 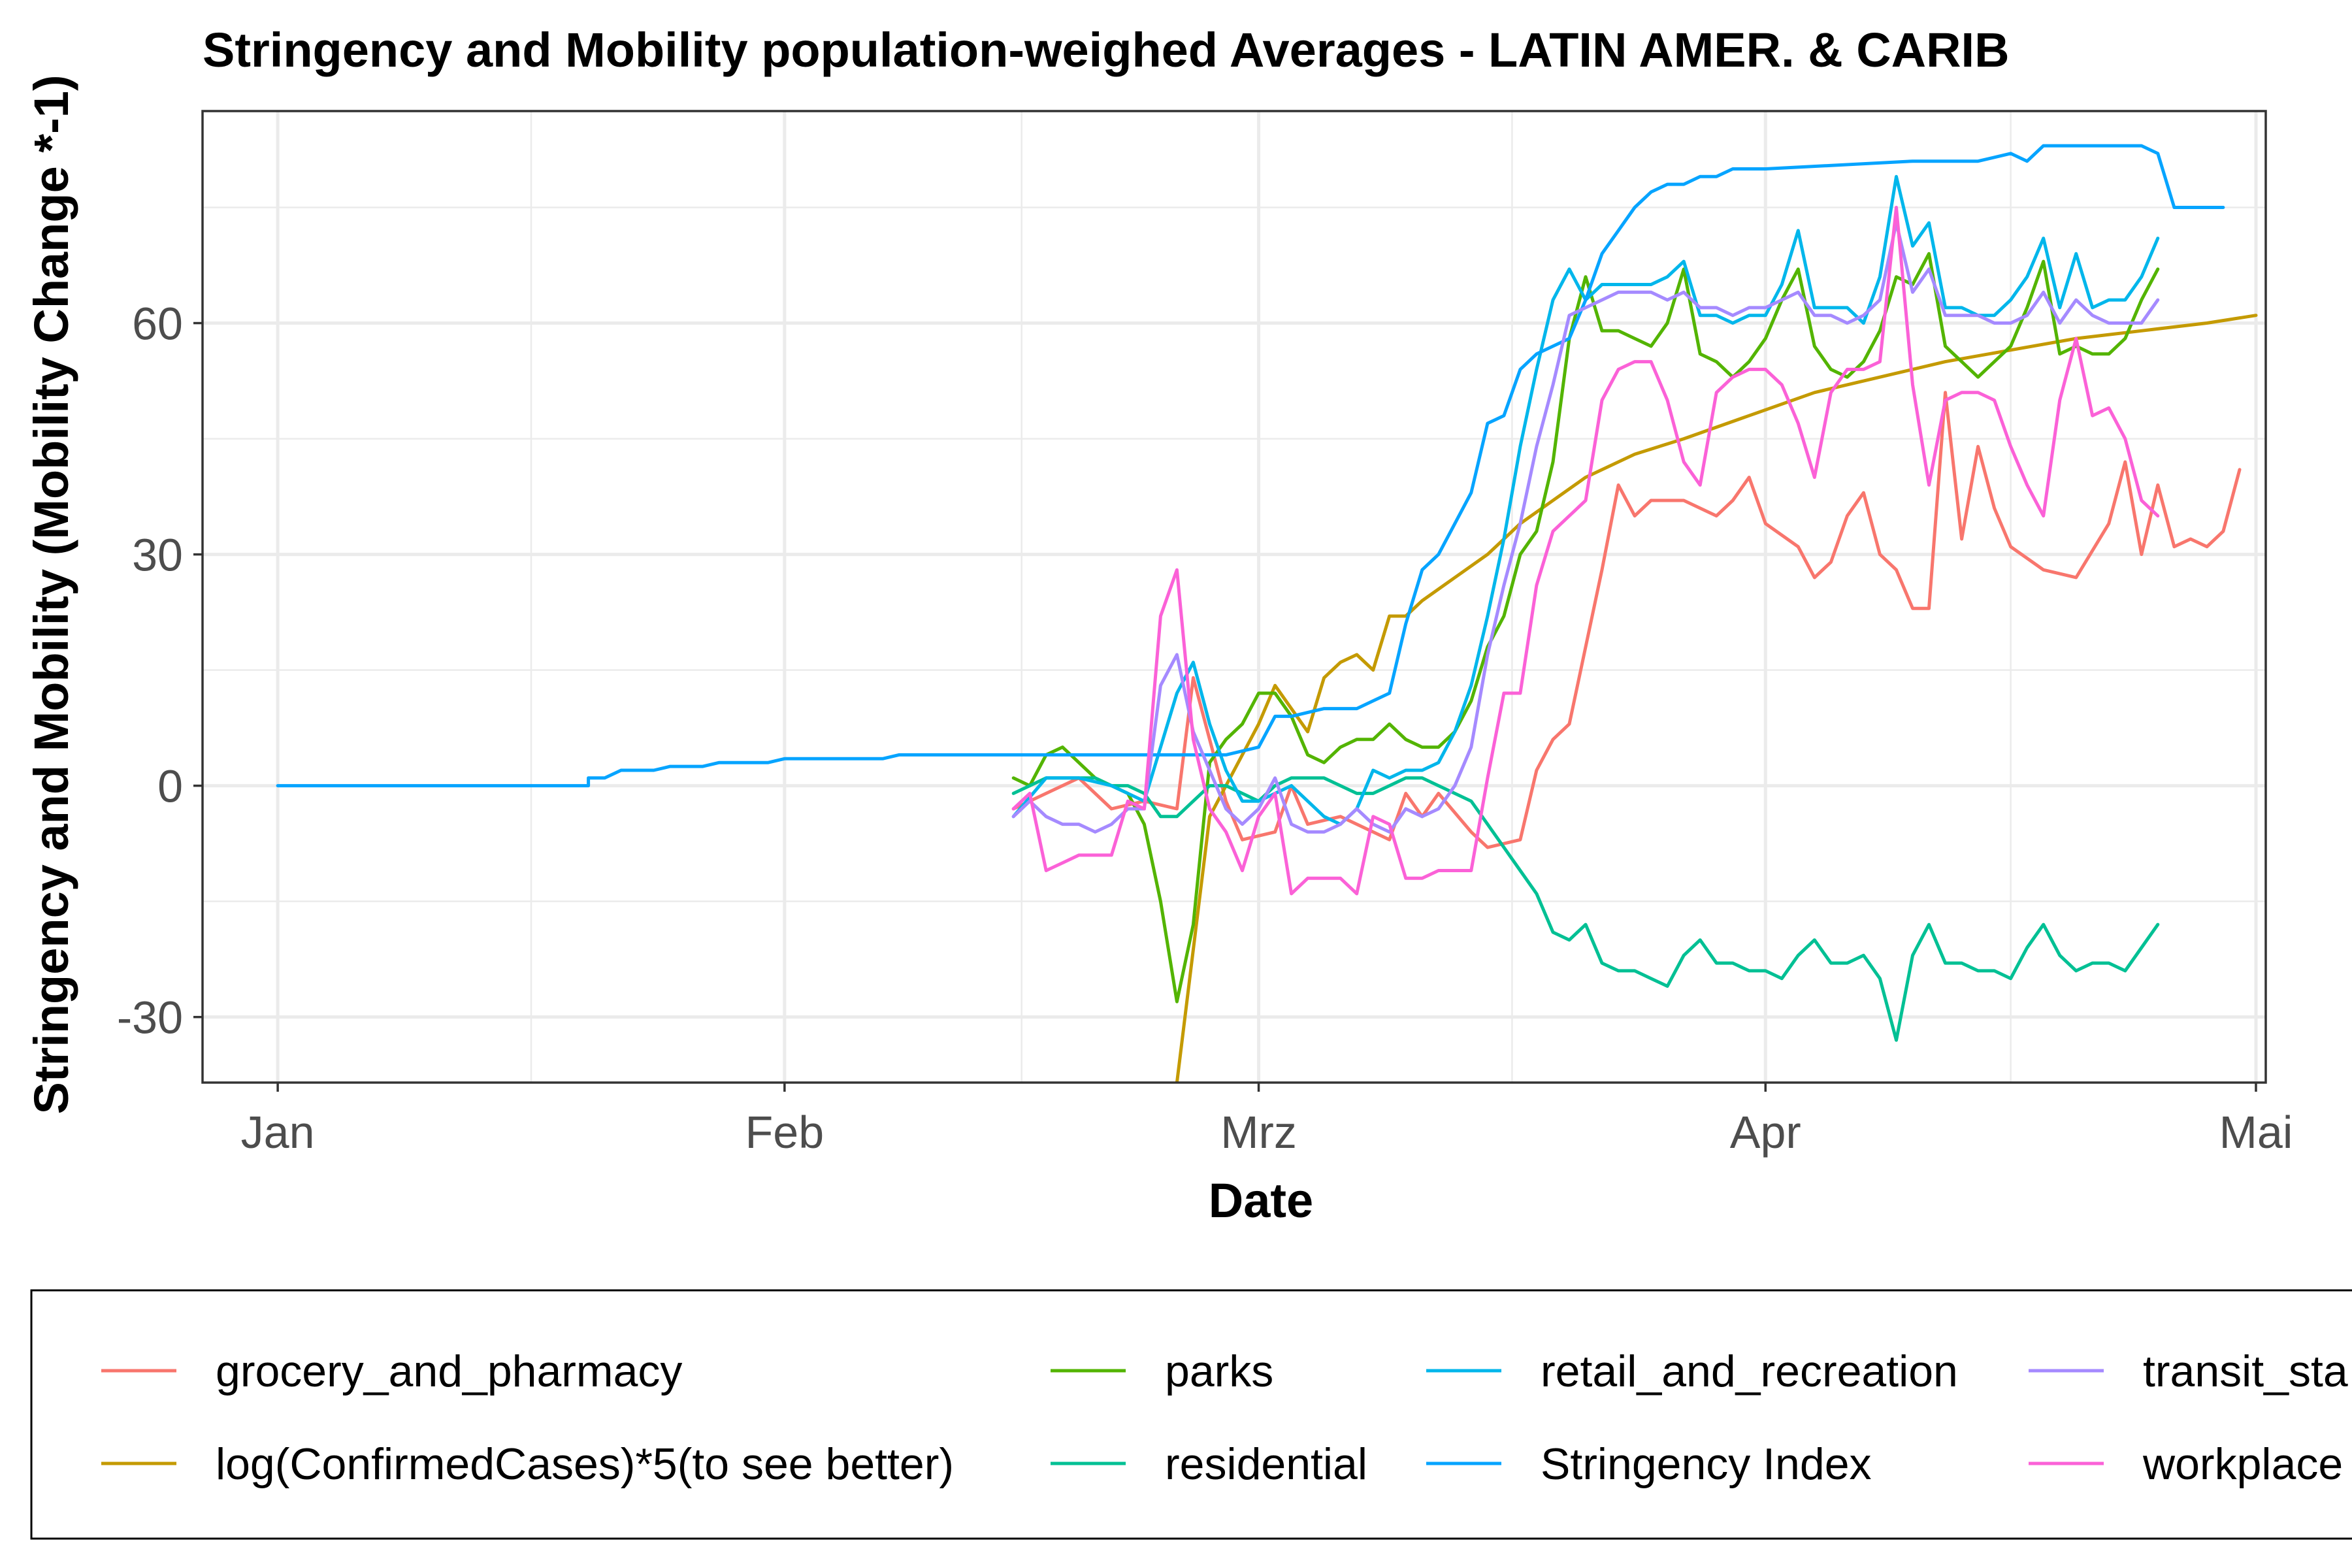 I want to click on x-tick-label: Mrz, so click(x=1258, y=1132).